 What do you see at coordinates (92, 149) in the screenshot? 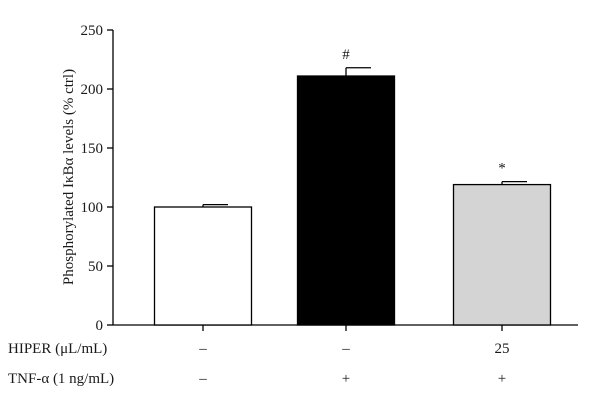
I see `y-tick-label: 150` at bounding box center [92, 149].